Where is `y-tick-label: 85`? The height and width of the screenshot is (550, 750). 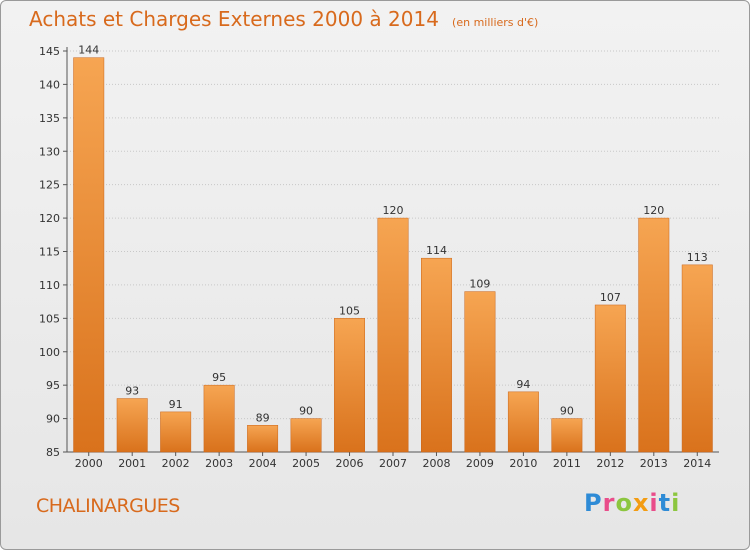 y-tick-label: 85 is located at coordinates (53, 452).